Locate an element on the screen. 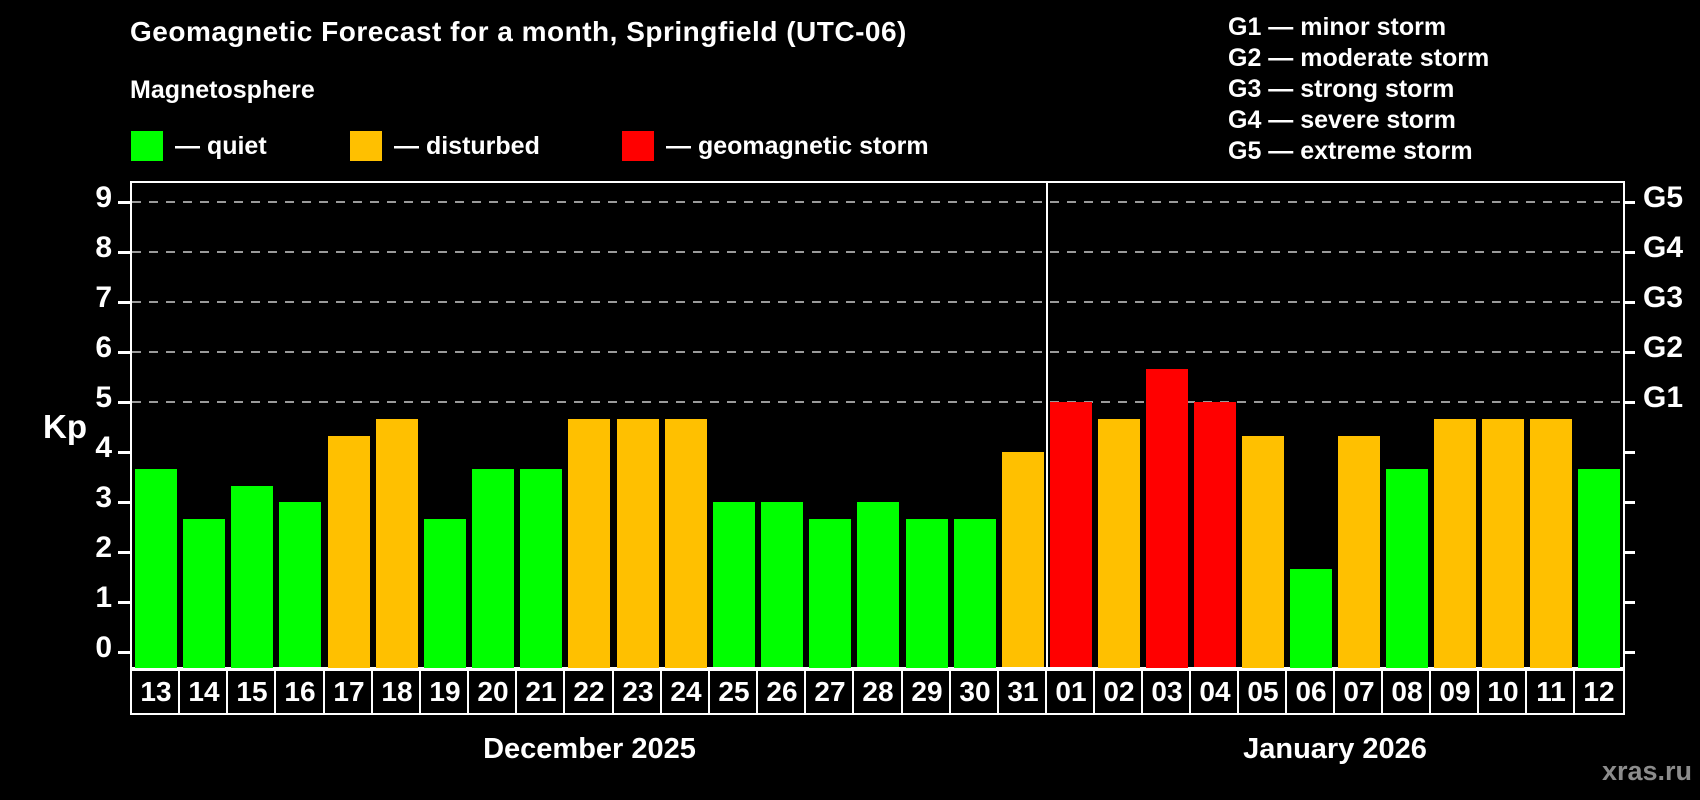 The image size is (1700, 800). y-tick-label-6: 6 is located at coordinates (103, 347).